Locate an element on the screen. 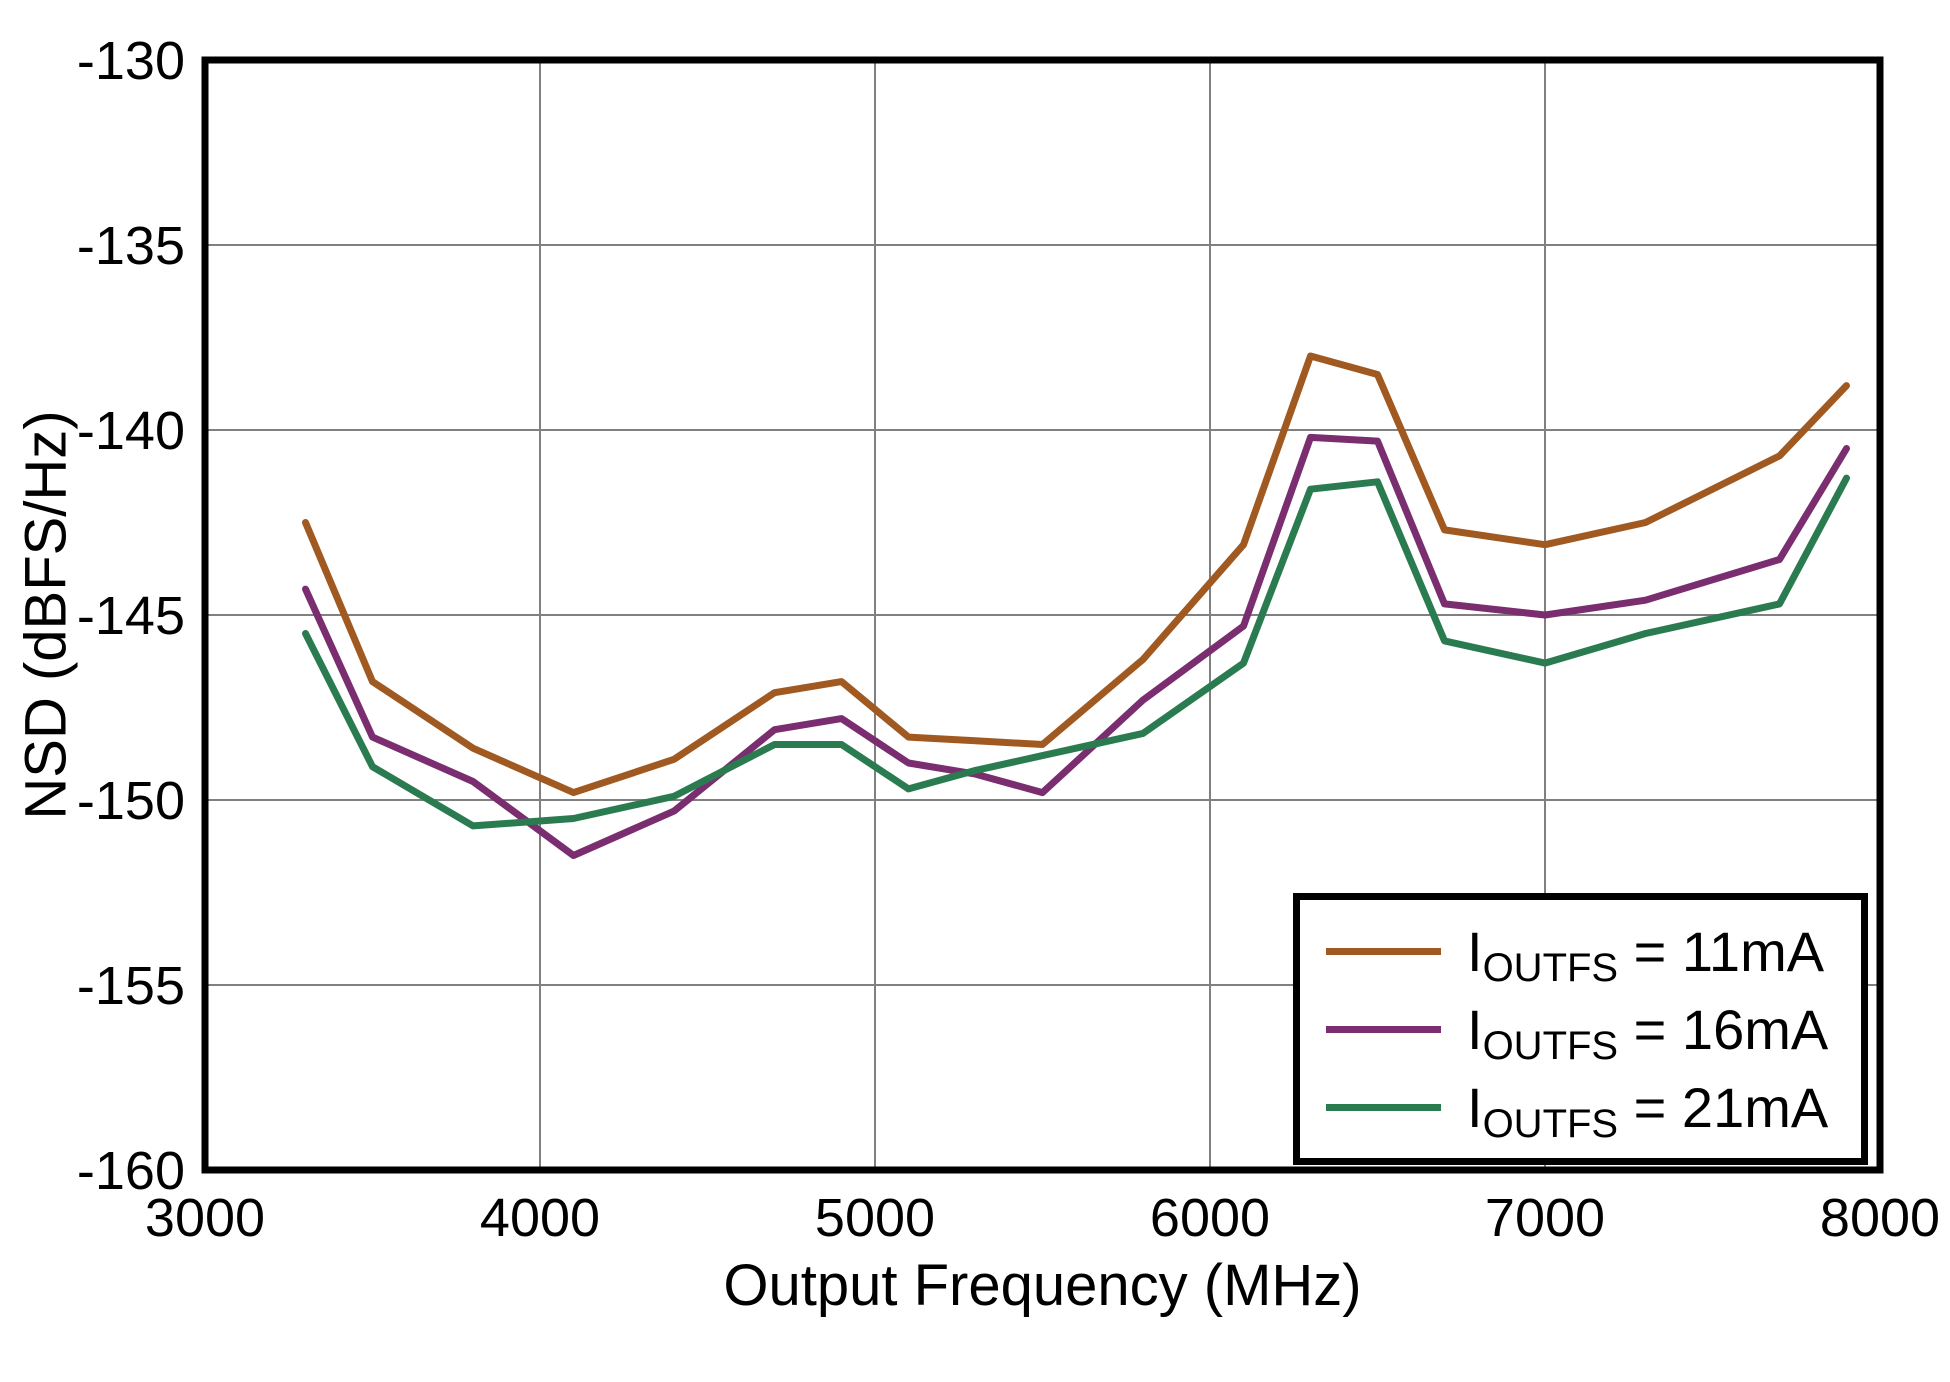 Image resolution: width=1950 pixels, height=1382 pixels. y-tick-label: -135 is located at coordinates (131, 246).